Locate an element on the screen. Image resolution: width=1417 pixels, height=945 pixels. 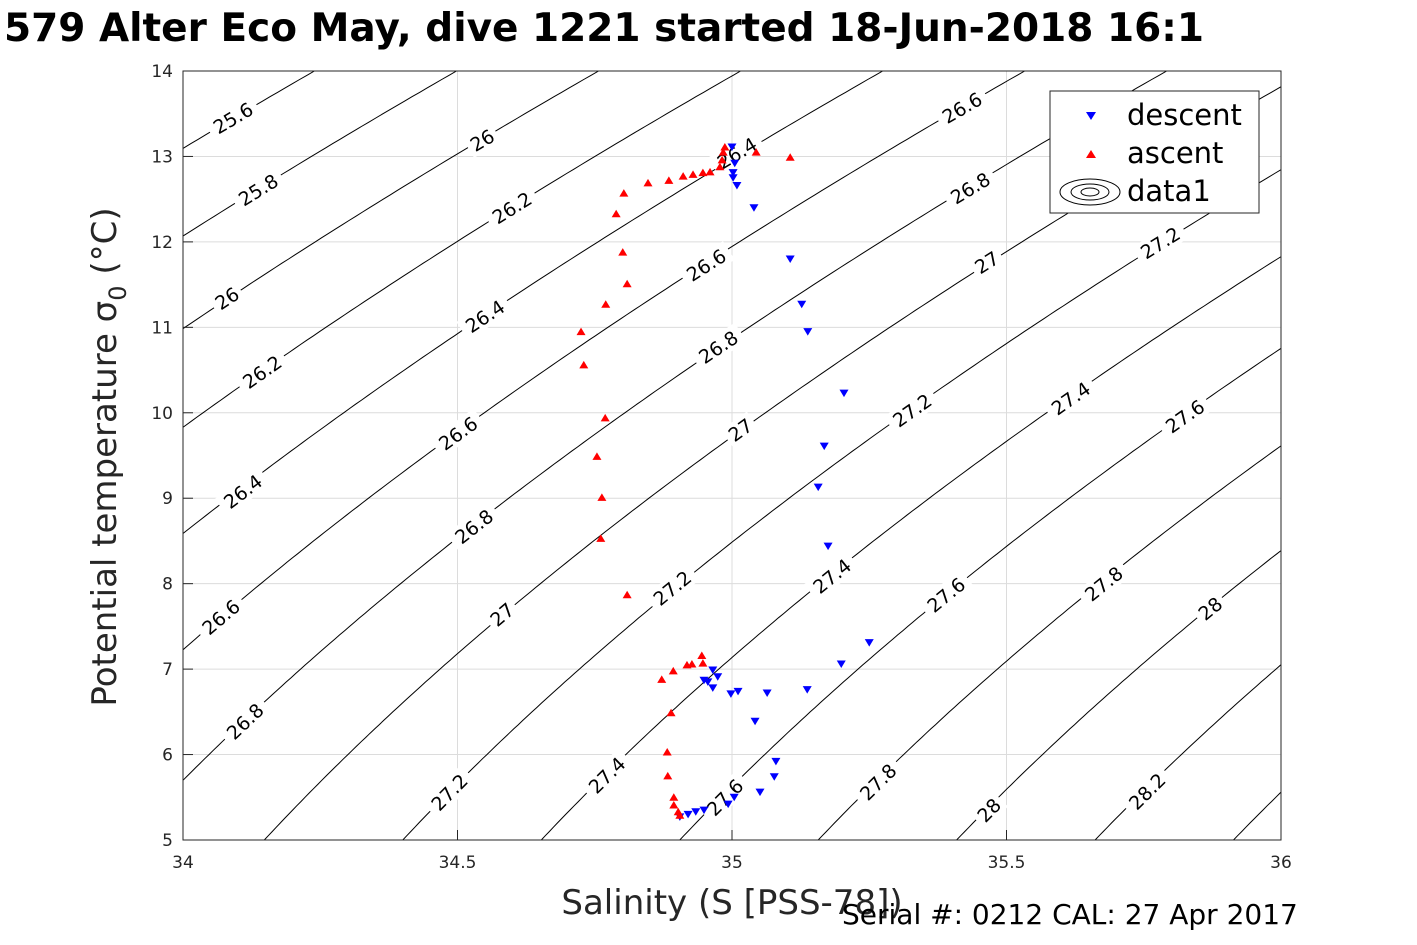
contour-line-27.8 is located at coordinates (1049, 642).